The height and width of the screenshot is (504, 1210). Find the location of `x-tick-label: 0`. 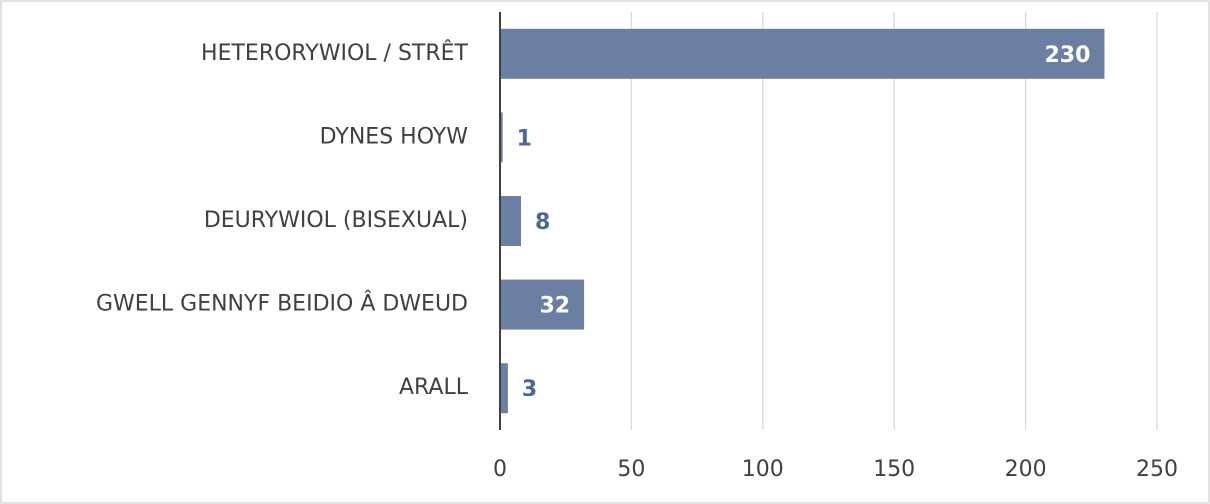

x-tick-label: 0 is located at coordinates (500, 469).